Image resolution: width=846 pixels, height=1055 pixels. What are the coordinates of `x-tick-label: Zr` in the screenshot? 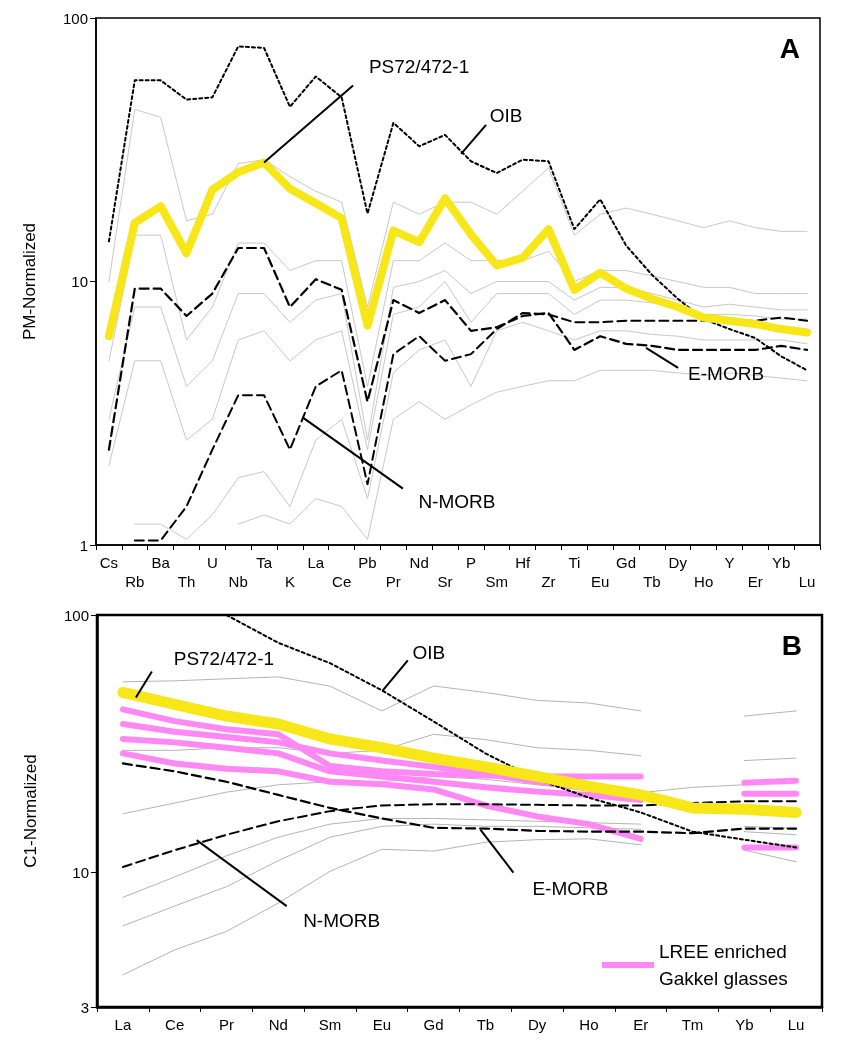 It's located at (548, 581).